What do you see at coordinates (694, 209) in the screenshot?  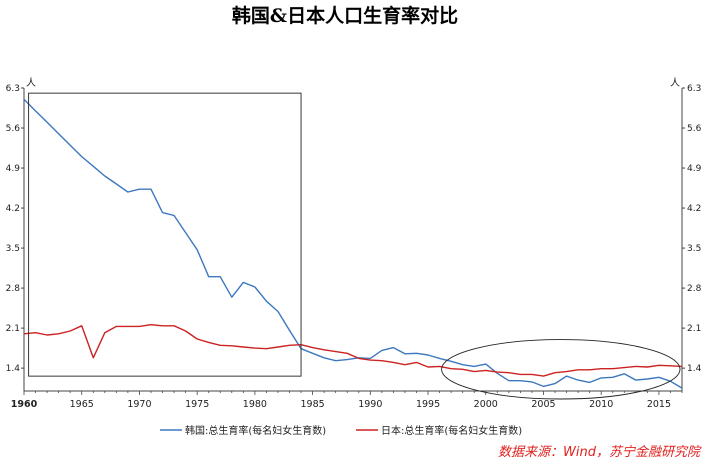 I see `y-tick-label-right: 4.2` at bounding box center [694, 209].